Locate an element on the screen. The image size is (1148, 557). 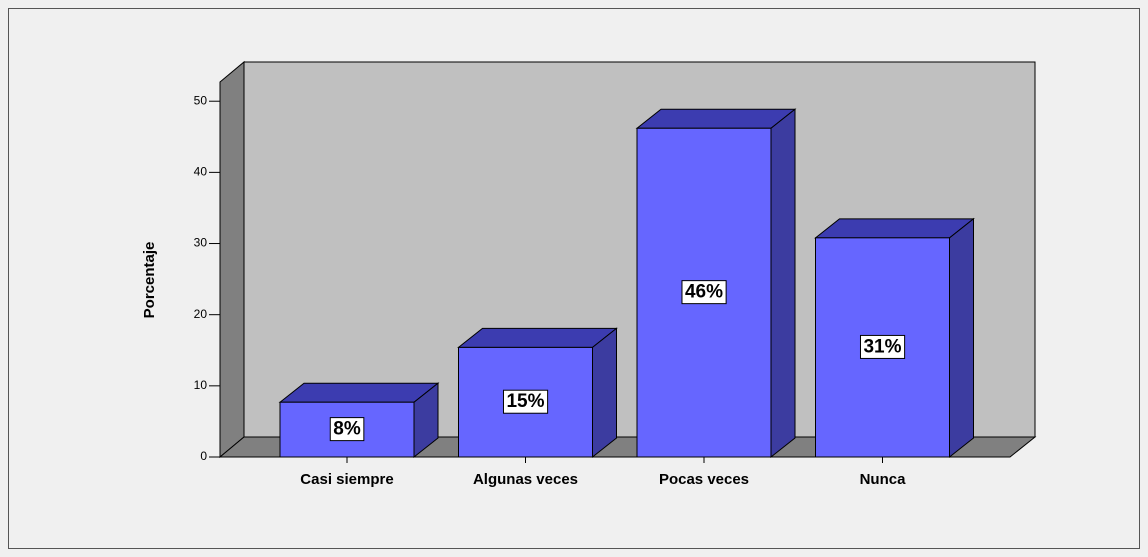
y-tick-label: 30 is located at coordinates (201, 243).